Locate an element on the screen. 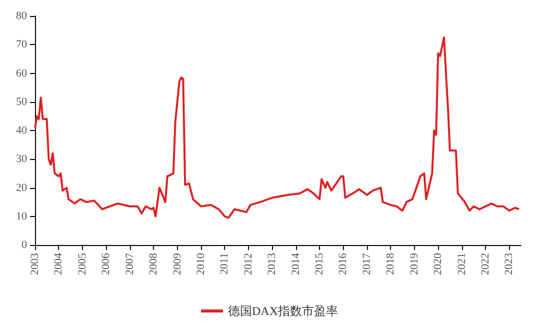 The height and width of the screenshot is (324, 539). x-tick-label: 2016 is located at coordinates (343, 263).